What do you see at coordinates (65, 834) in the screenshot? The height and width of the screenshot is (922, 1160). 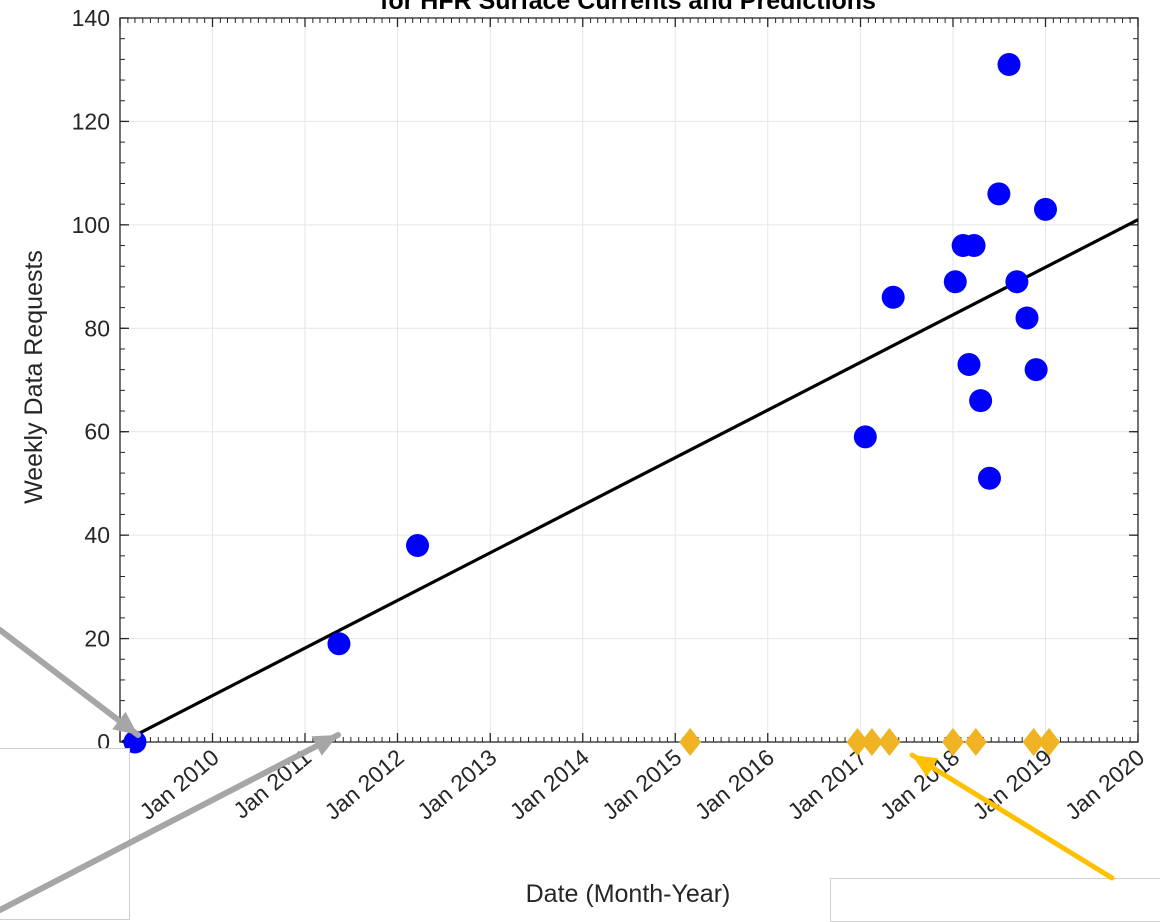 I see `annotation-callout-box-left` at bounding box center [65, 834].